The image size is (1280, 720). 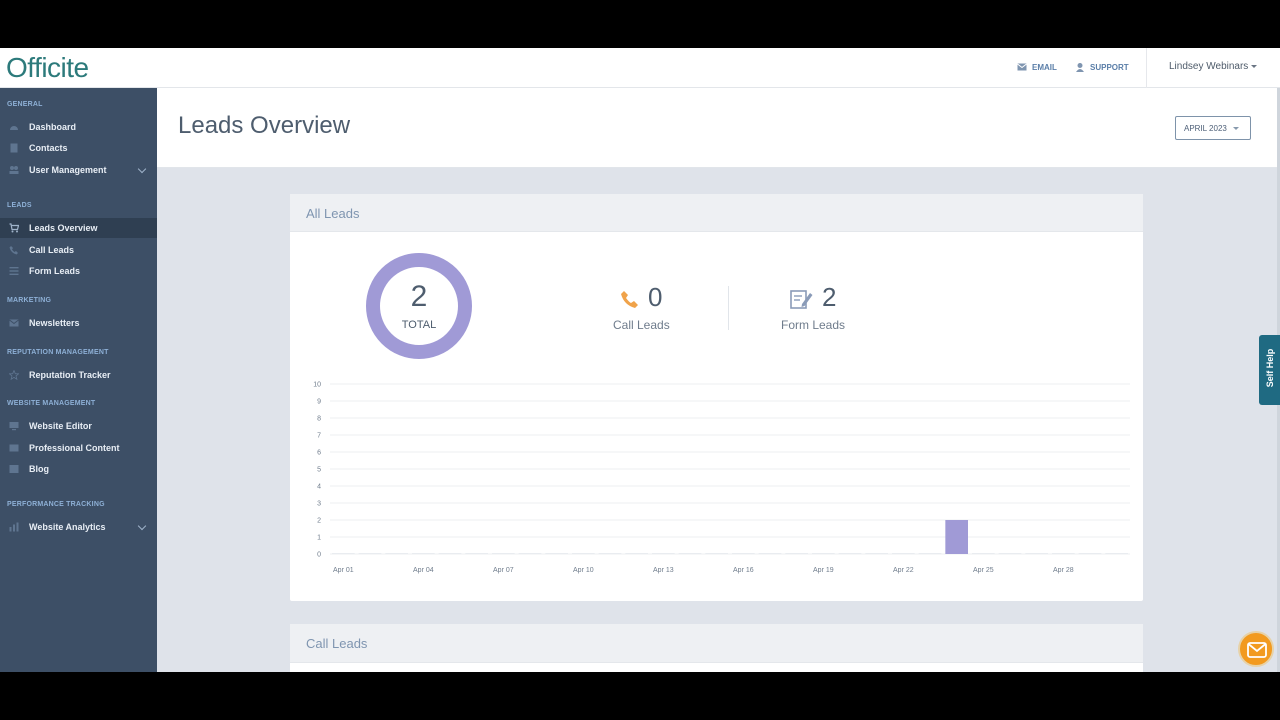 What do you see at coordinates (319, 538) in the screenshot?
I see `y-tick-label: 1` at bounding box center [319, 538].